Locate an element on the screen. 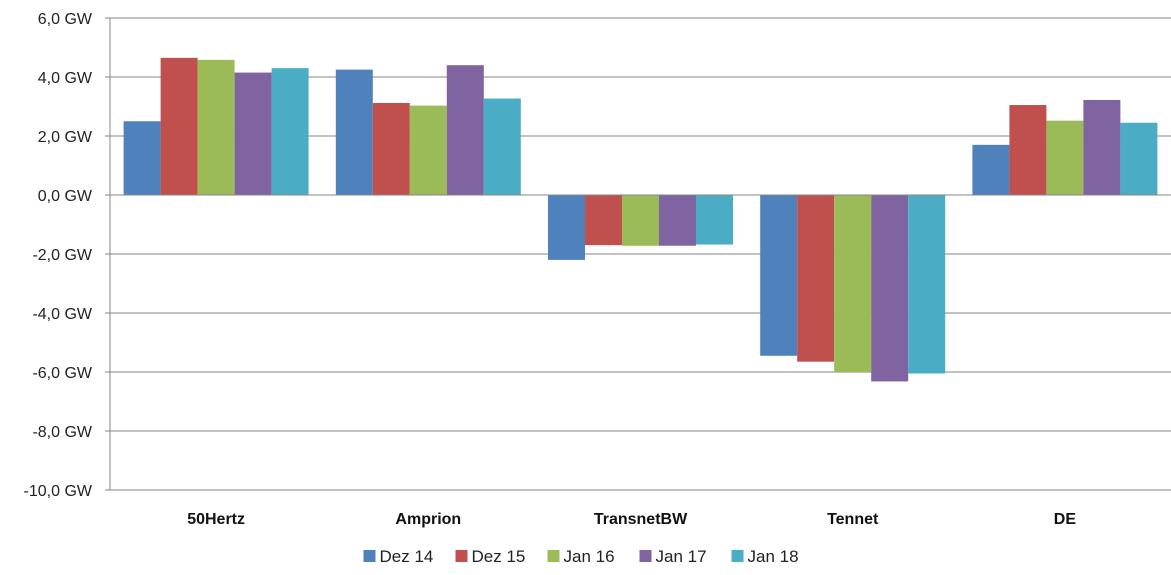 The width and height of the screenshot is (1171, 575). x-category-label: DE is located at coordinates (1065, 519).